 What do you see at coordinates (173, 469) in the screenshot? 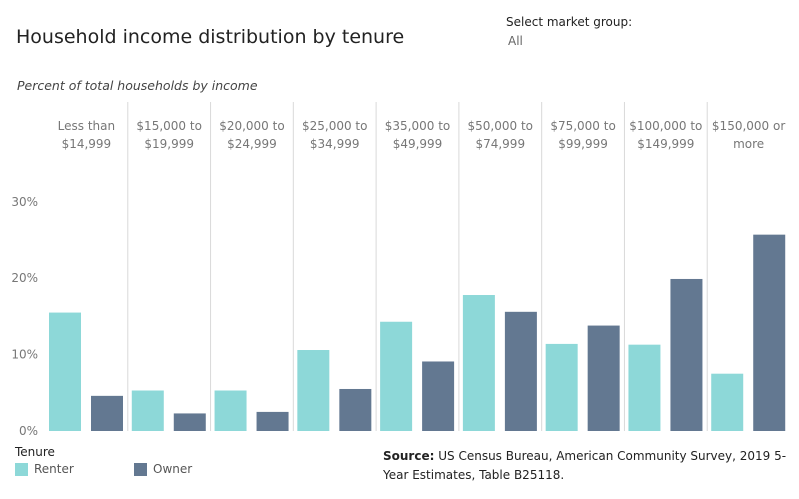
I see `legend-label-owner: Owner` at bounding box center [173, 469].